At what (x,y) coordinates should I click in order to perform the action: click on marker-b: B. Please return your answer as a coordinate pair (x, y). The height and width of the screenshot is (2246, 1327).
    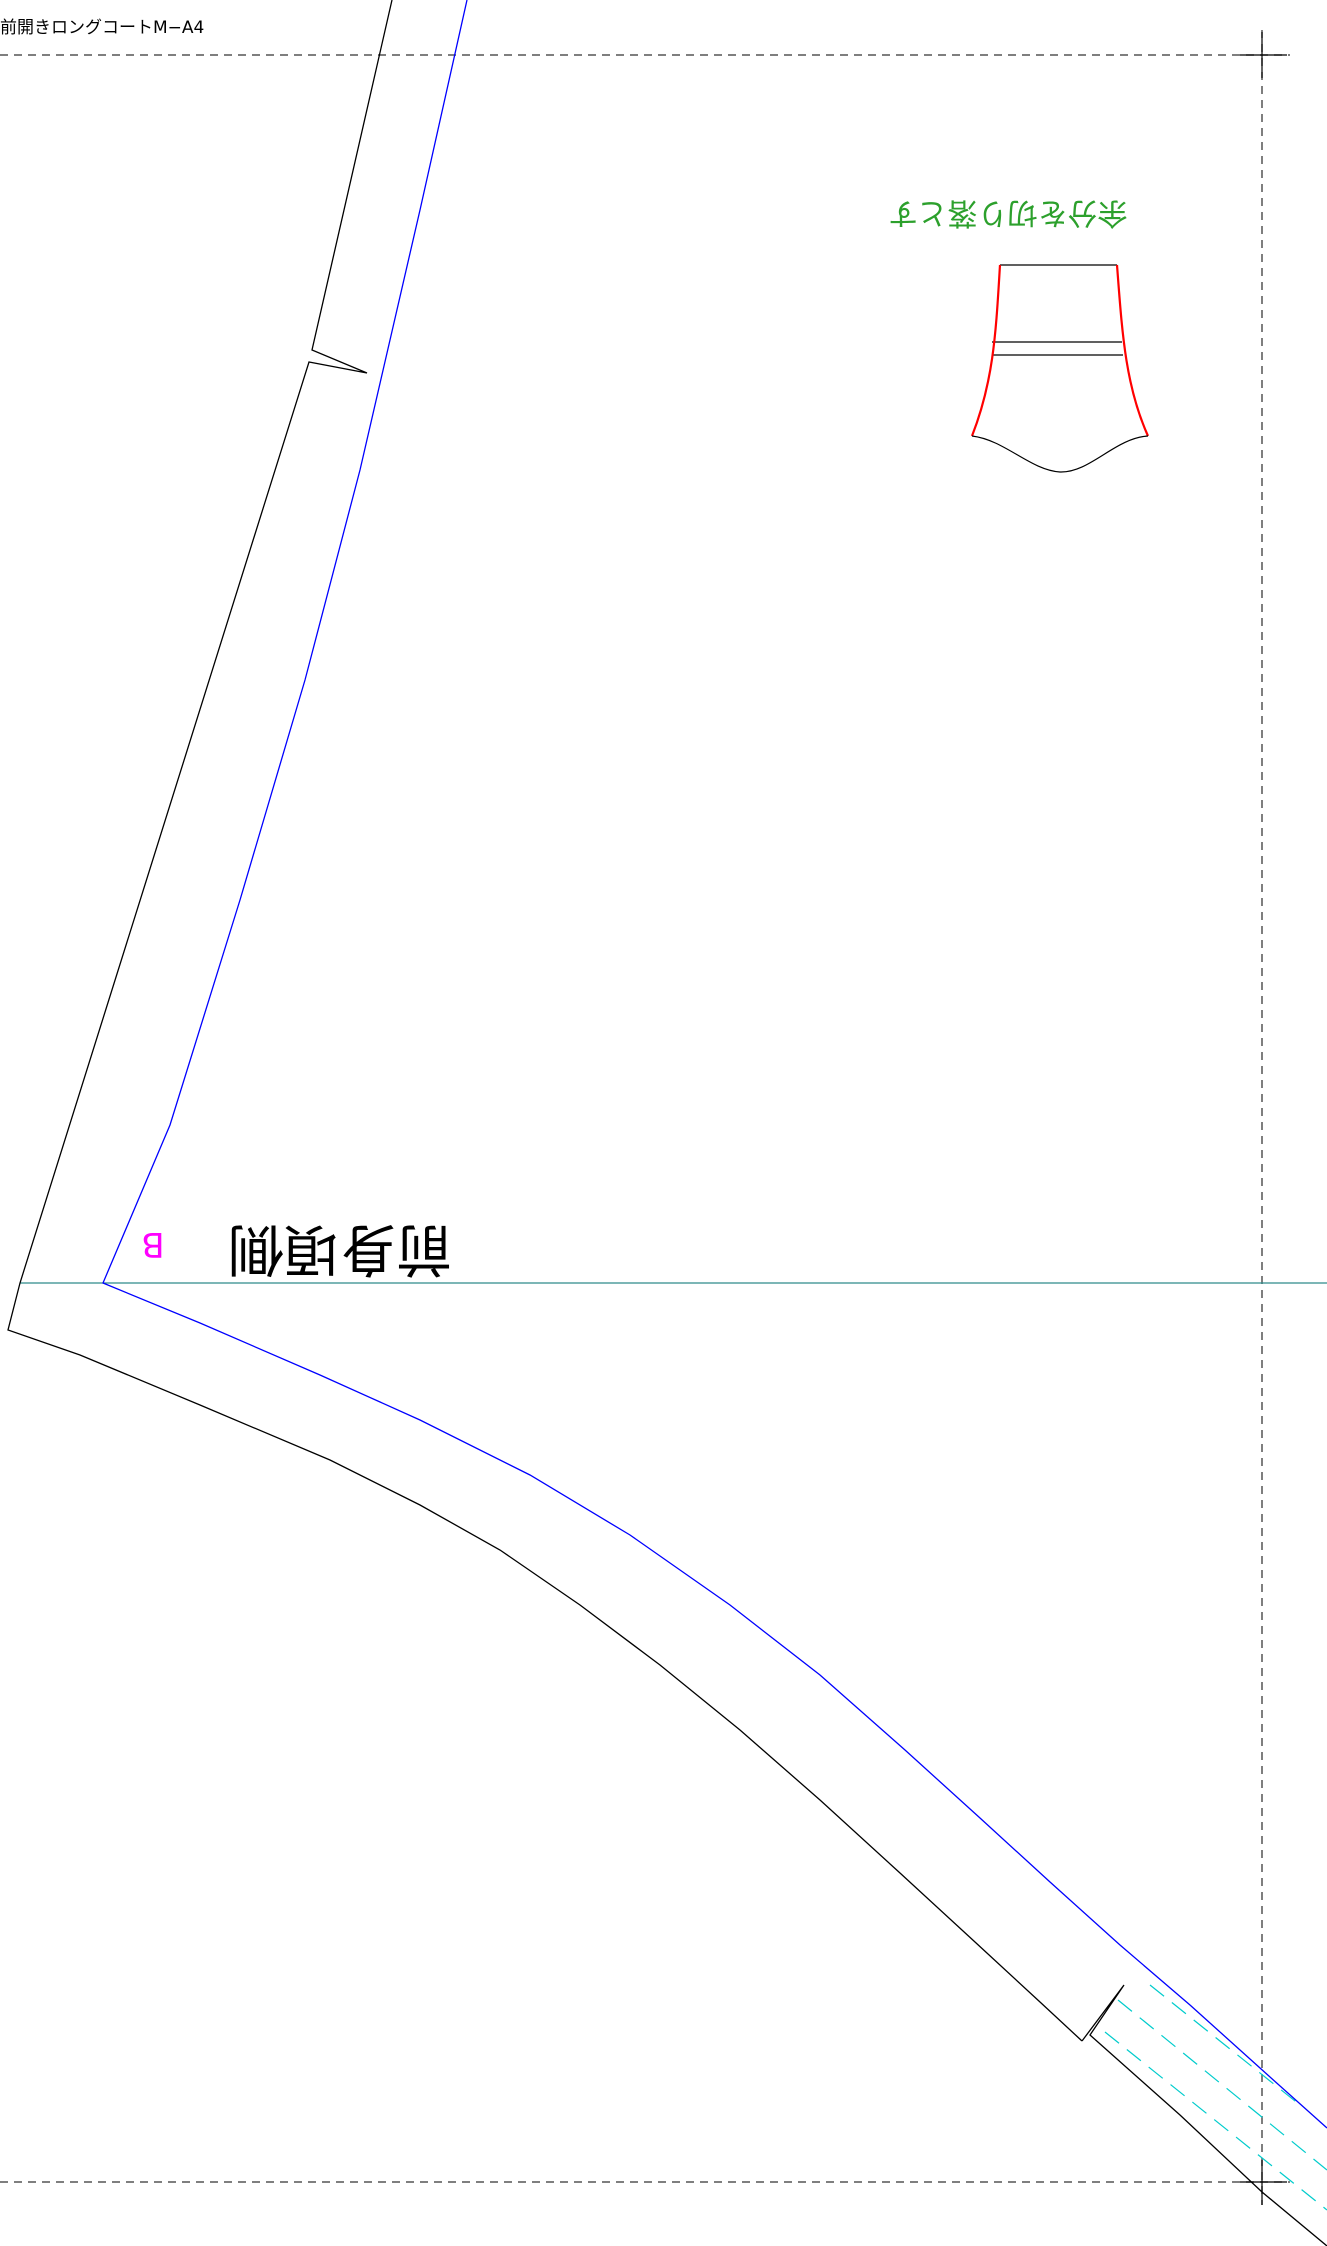
    Looking at the image, I should click on (152, 1244).